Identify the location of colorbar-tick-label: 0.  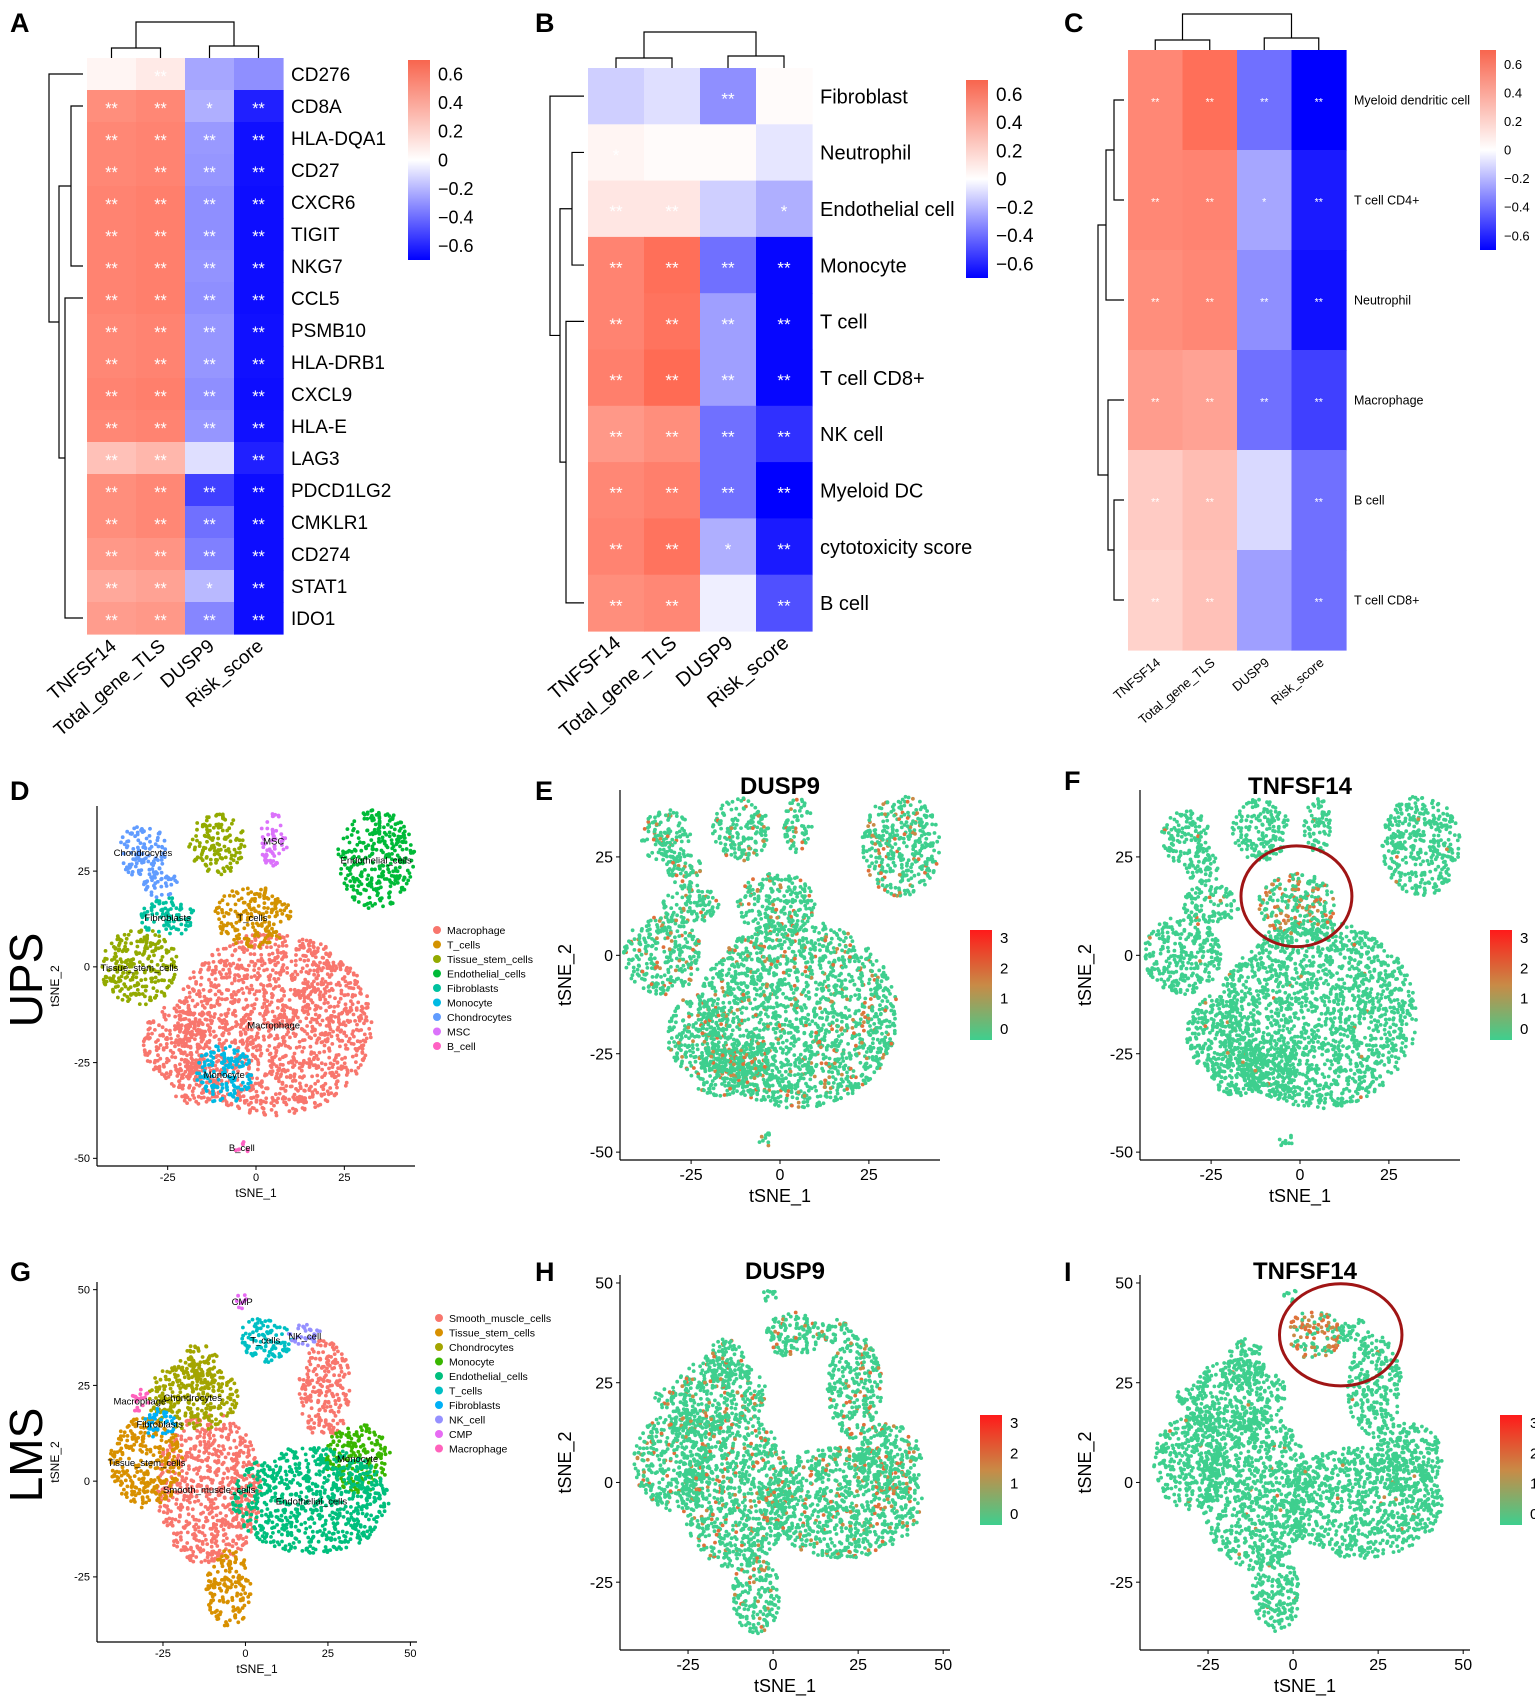
(443, 160).